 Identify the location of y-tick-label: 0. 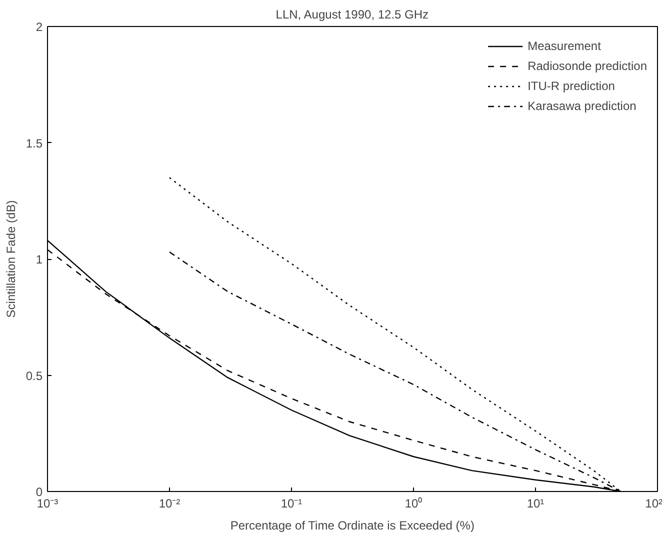
(39, 492).